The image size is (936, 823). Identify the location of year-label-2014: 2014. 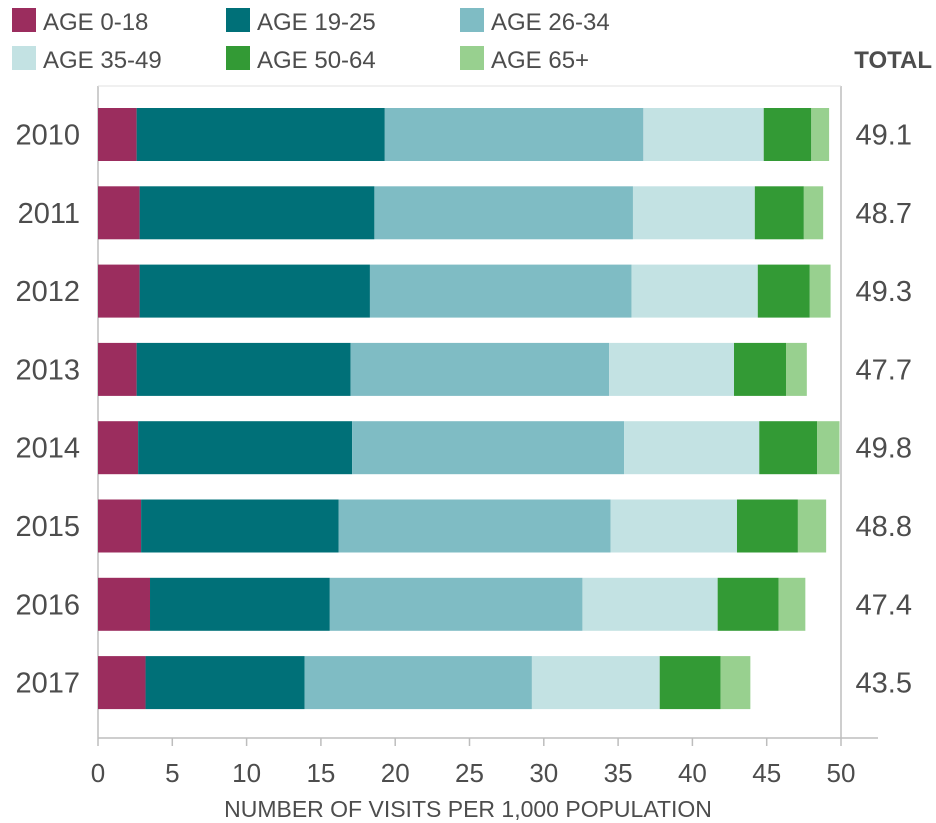
(47, 449).